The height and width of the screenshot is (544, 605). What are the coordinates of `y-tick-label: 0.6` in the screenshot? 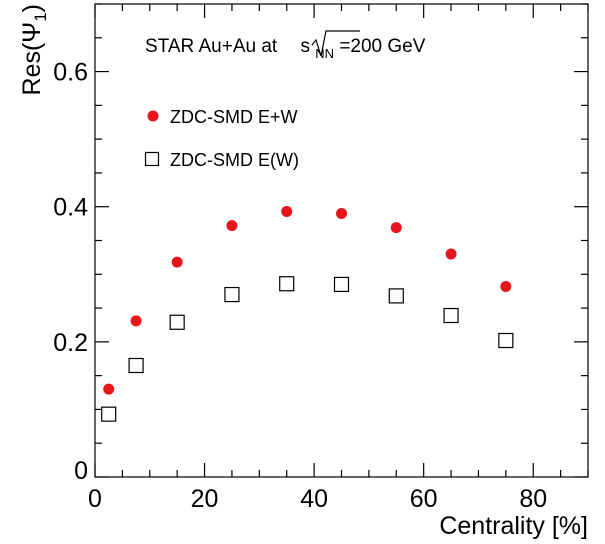 It's located at (70, 73).